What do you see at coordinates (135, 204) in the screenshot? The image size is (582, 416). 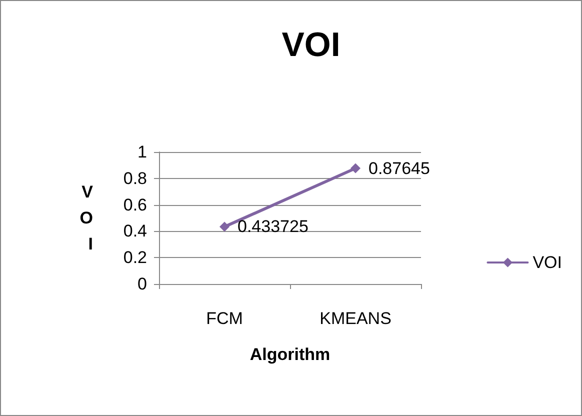 I see `y-tick-label: 0.6` at bounding box center [135, 204].